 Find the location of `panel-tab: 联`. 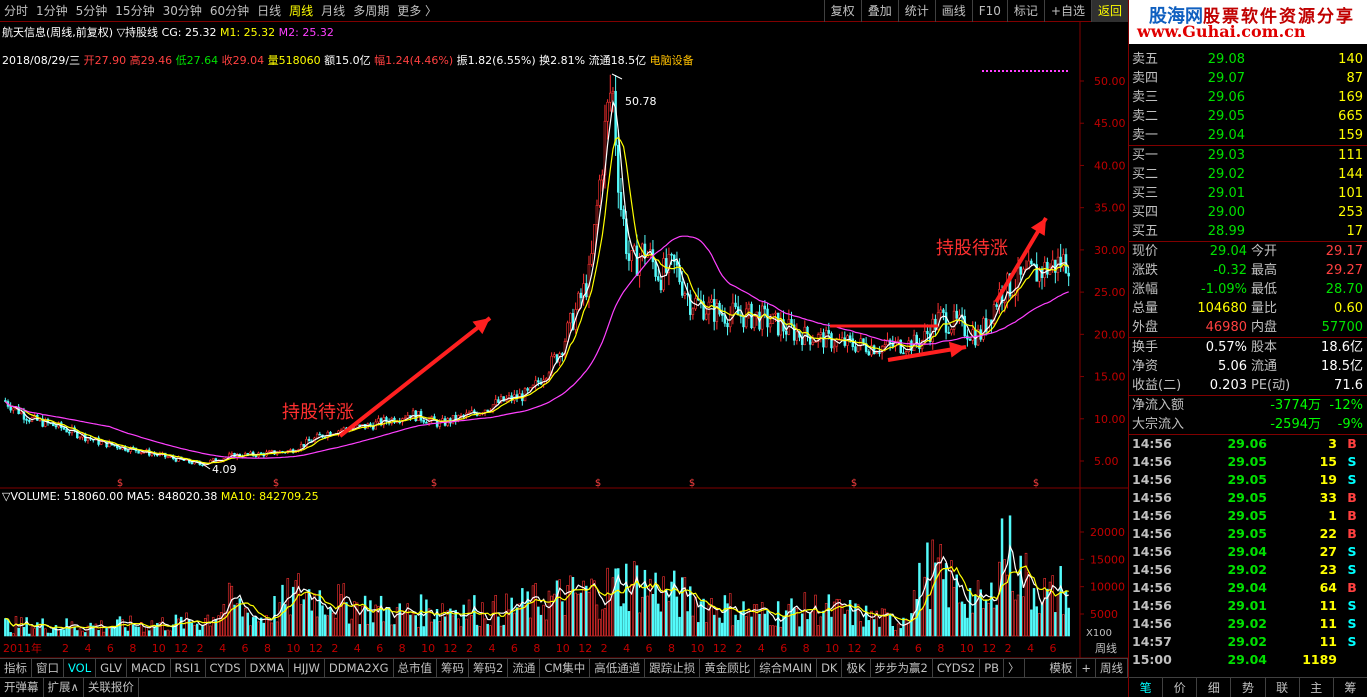

panel-tab: 联 is located at coordinates (1283, 687).